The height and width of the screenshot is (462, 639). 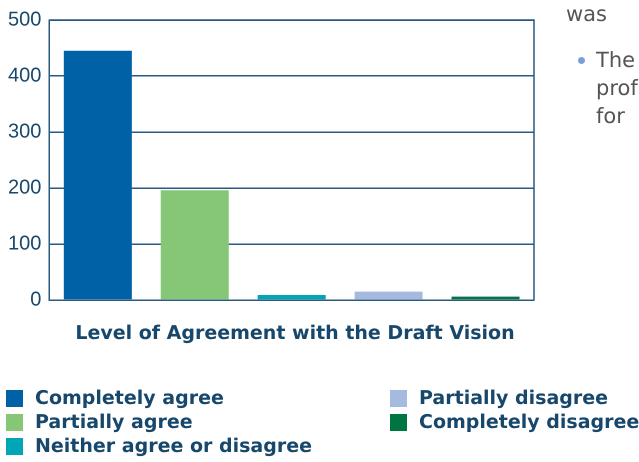 What do you see at coordinates (586, 14) in the screenshot?
I see `text: was` at bounding box center [586, 14].